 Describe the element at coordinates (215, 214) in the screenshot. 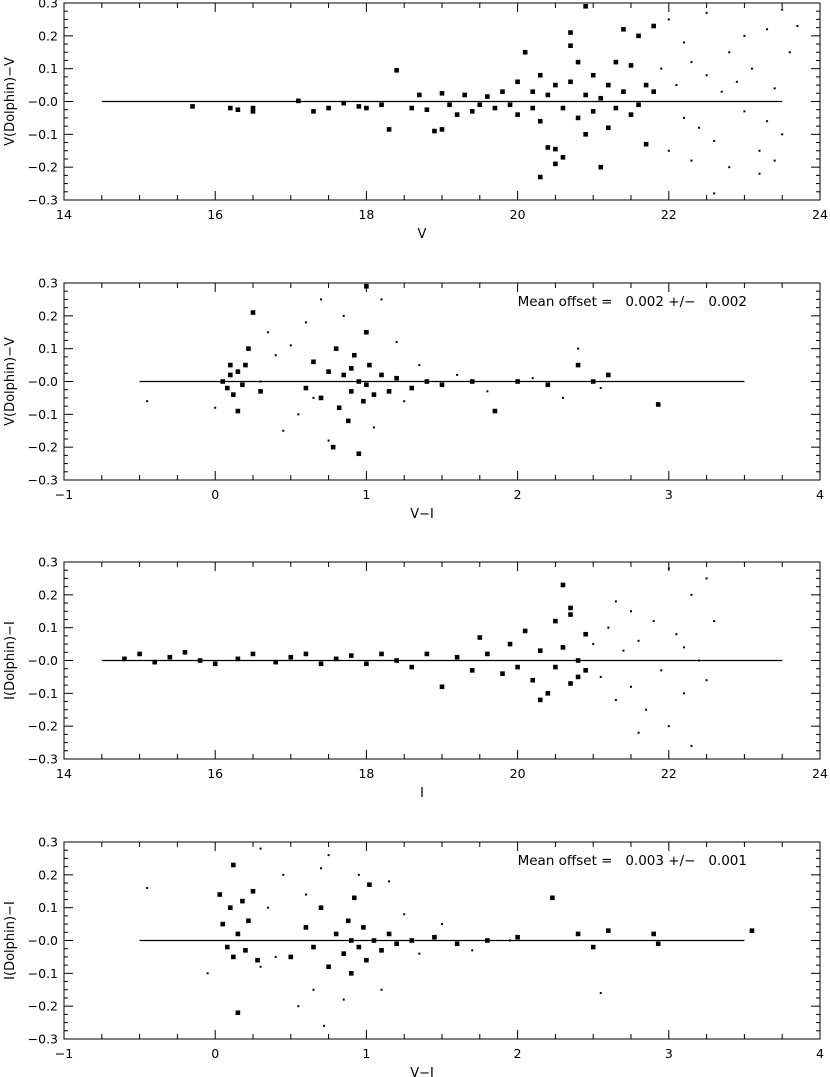

I see `x-tick-label: 16` at that location.